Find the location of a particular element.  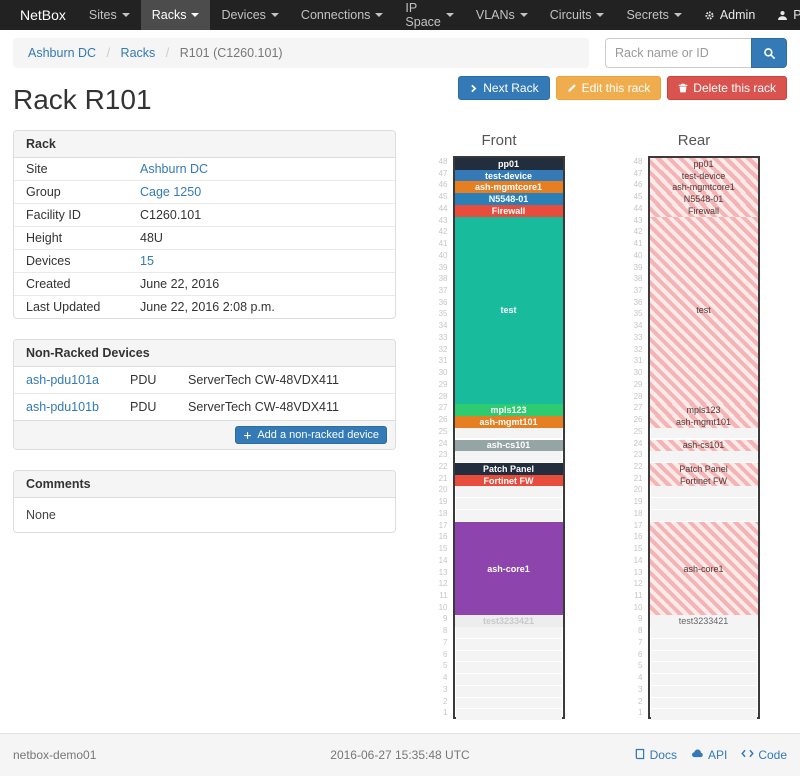

cloud-icon is located at coordinates (697, 755).